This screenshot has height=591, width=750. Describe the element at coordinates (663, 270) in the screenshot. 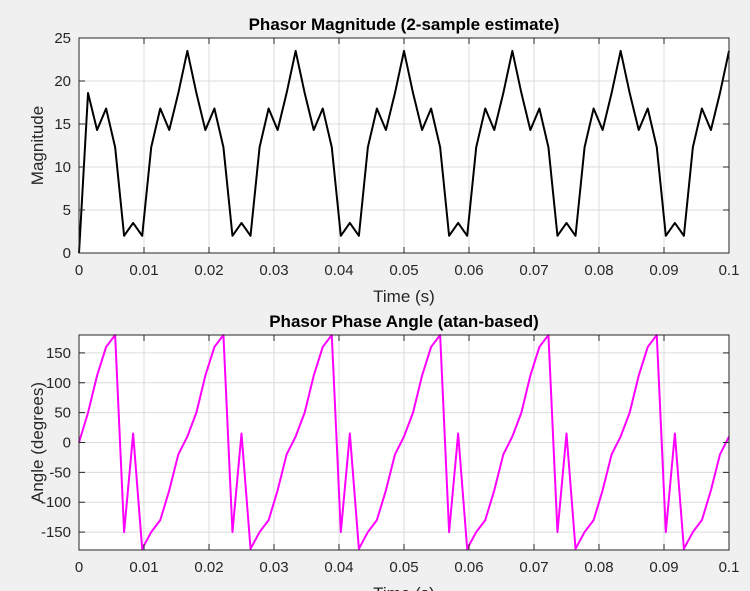

I see `chart-1-x-tick-label: 0.09` at that location.